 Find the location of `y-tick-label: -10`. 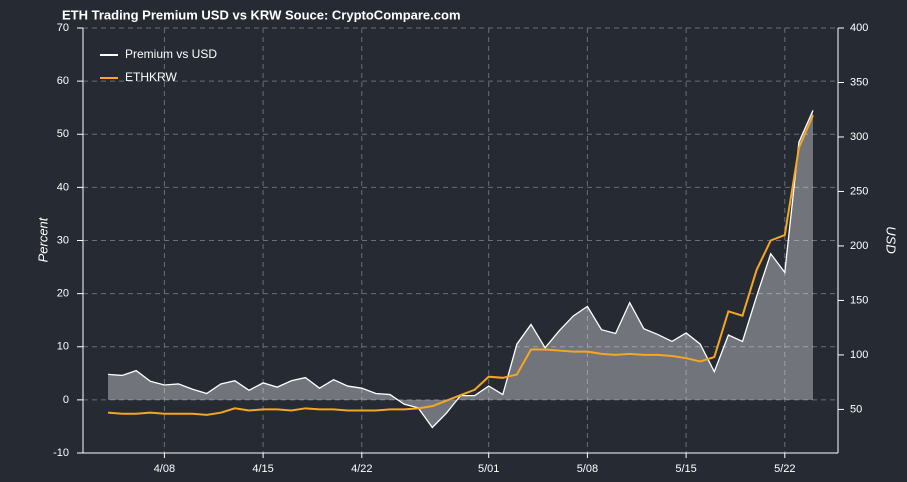

y-tick-label: -10 is located at coordinates (61, 453).